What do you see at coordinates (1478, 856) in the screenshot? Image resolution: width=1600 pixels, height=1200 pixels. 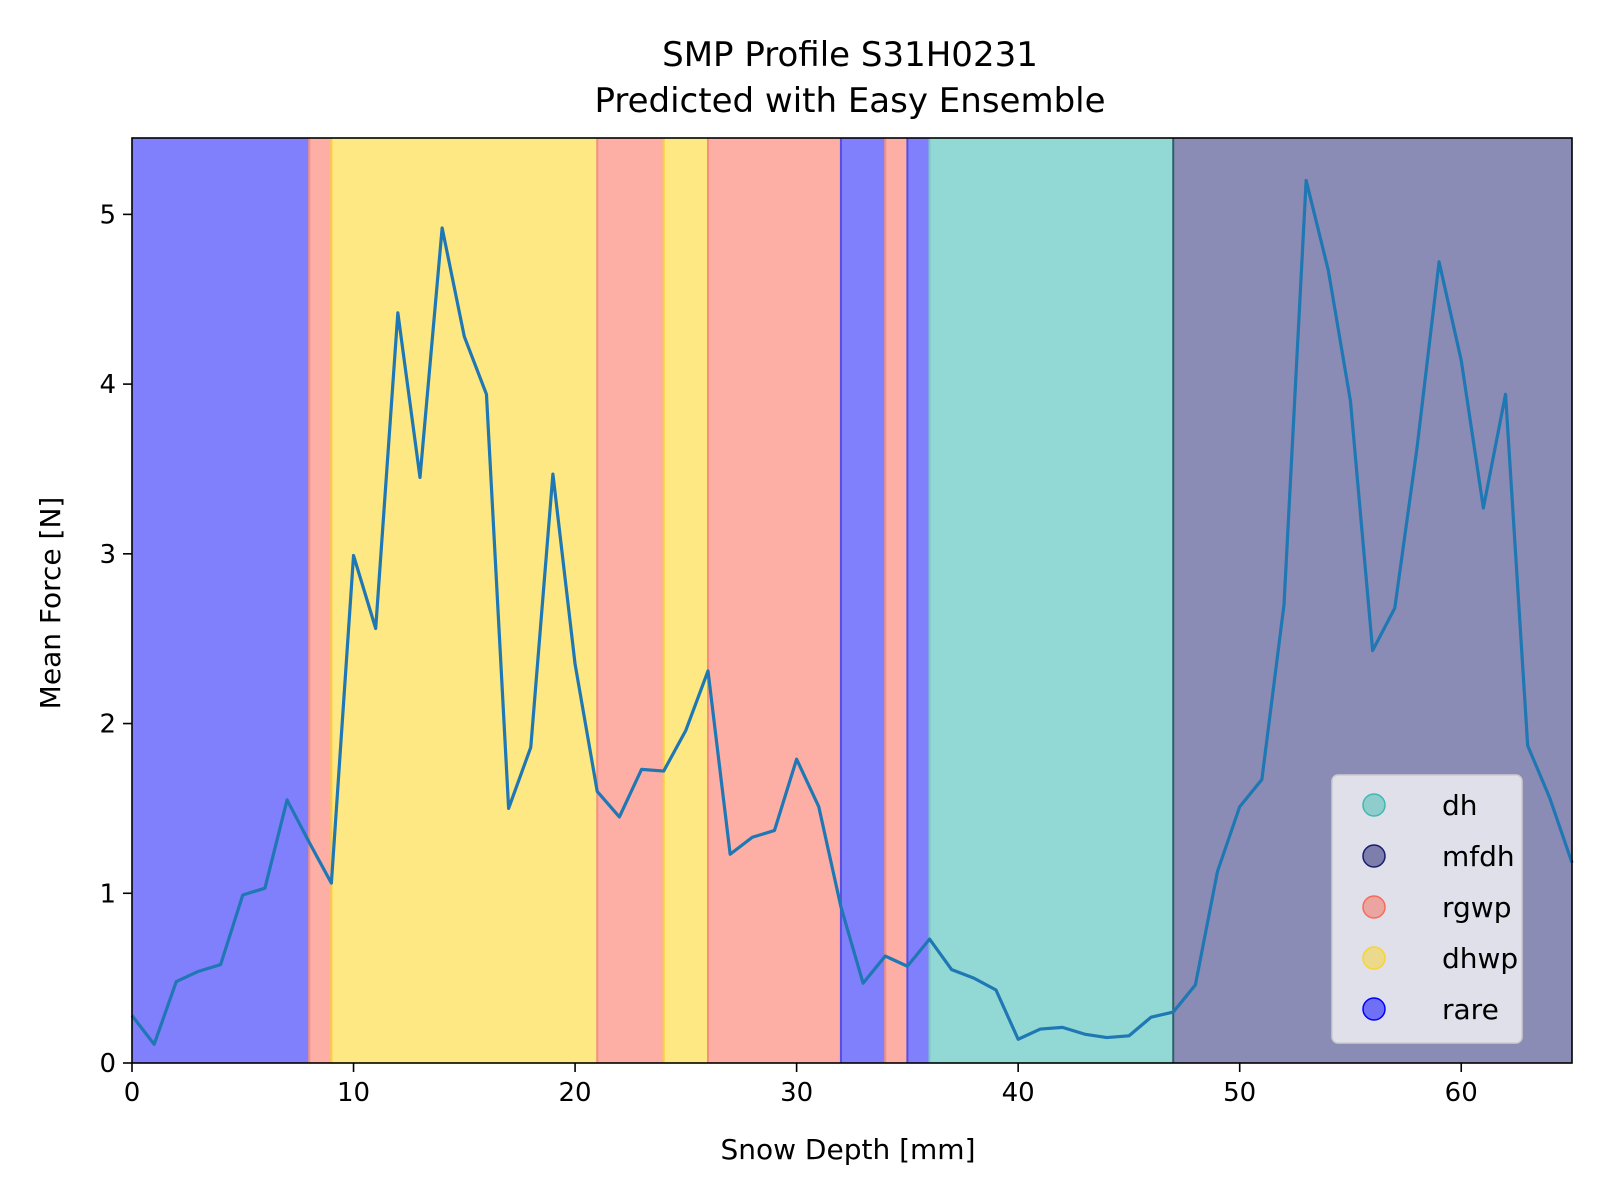 I see `legend-label-mfdh: mfdh` at bounding box center [1478, 856].